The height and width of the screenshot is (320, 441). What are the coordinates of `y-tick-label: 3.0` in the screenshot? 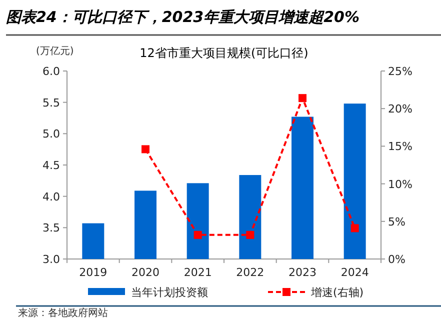 It's located at (51, 259).